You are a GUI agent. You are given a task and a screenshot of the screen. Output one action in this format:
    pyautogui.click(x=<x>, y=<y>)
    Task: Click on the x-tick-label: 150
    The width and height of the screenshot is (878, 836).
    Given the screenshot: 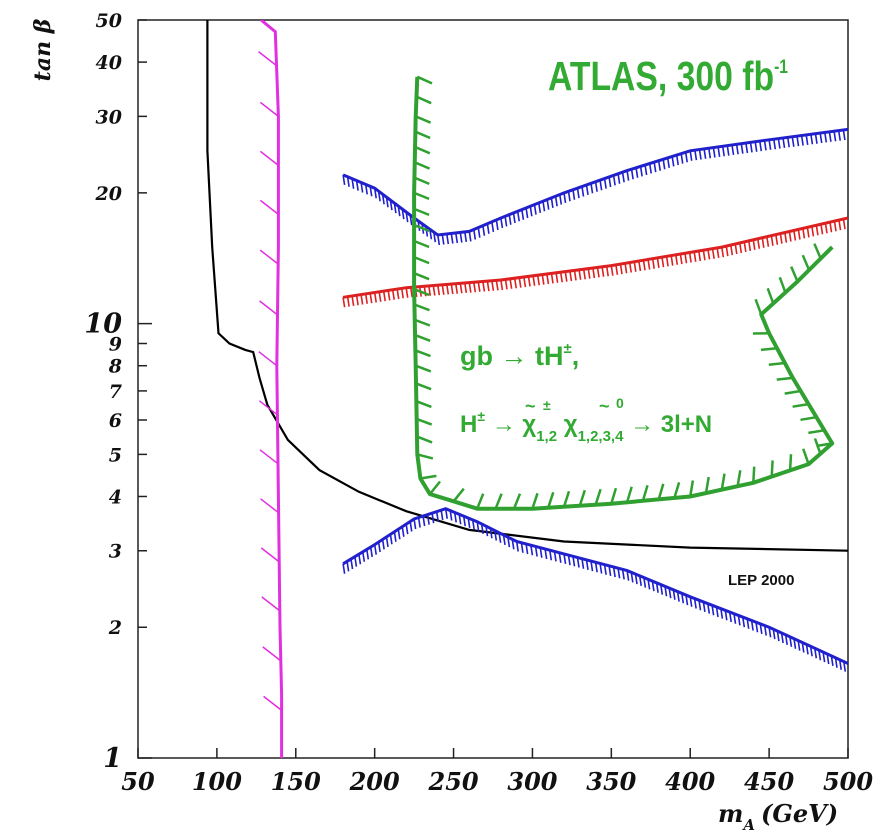 What is the action you would take?
    pyautogui.click(x=296, y=781)
    